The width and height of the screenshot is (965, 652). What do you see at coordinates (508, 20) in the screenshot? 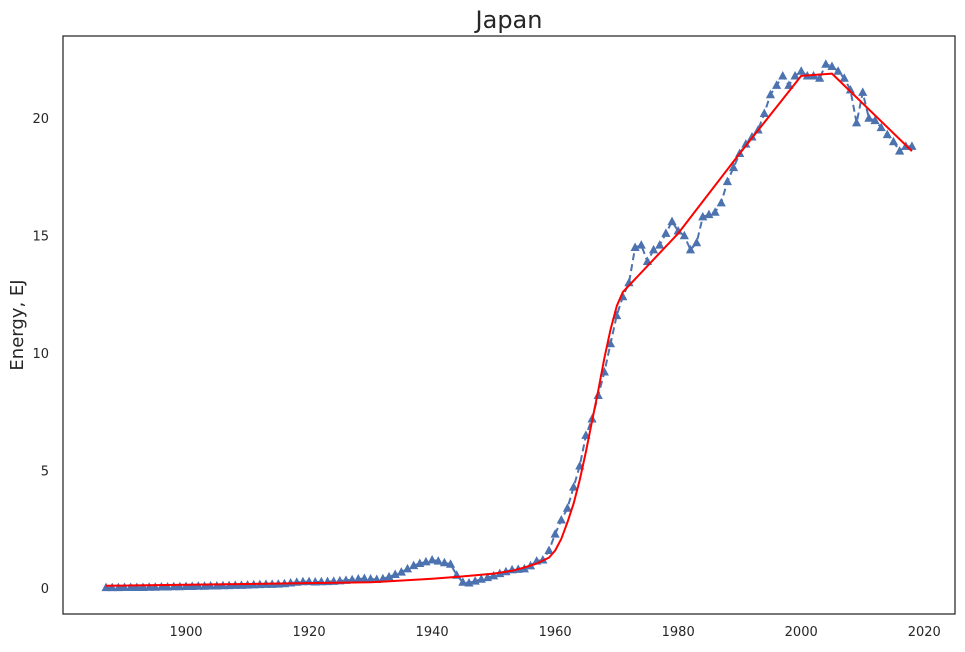
I see `chart-title: Japan` at bounding box center [508, 20].